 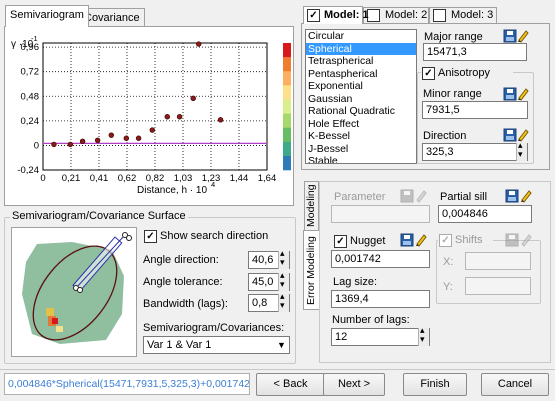 What do you see at coordinates (423, 335) in the screenshot?
I see `number-of-lags-spinner` at bounding box center [423, 335].